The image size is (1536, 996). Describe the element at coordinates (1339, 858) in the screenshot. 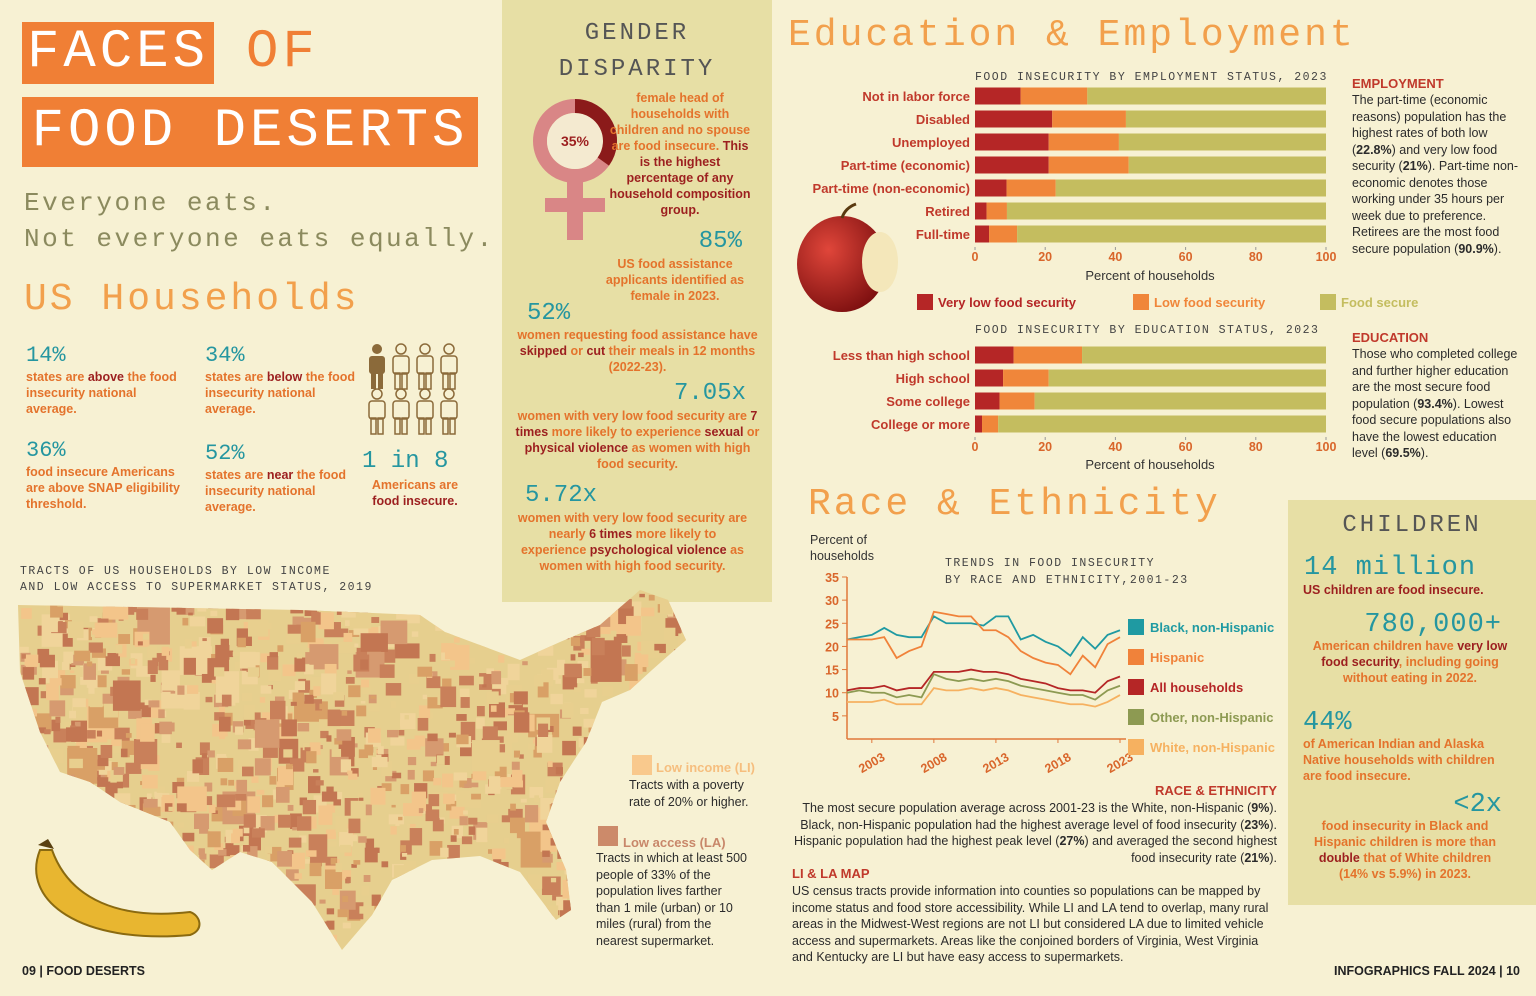

I see `text-part: double` at that location.